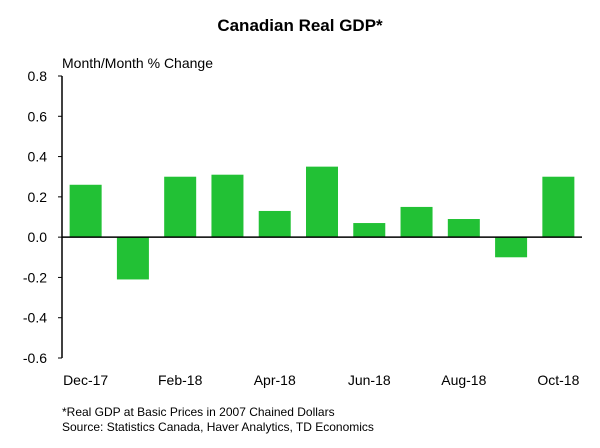 The width and height of the screenshot is (600, 448). I want to click on y-tick-label: -0.6, so click(35, 358).